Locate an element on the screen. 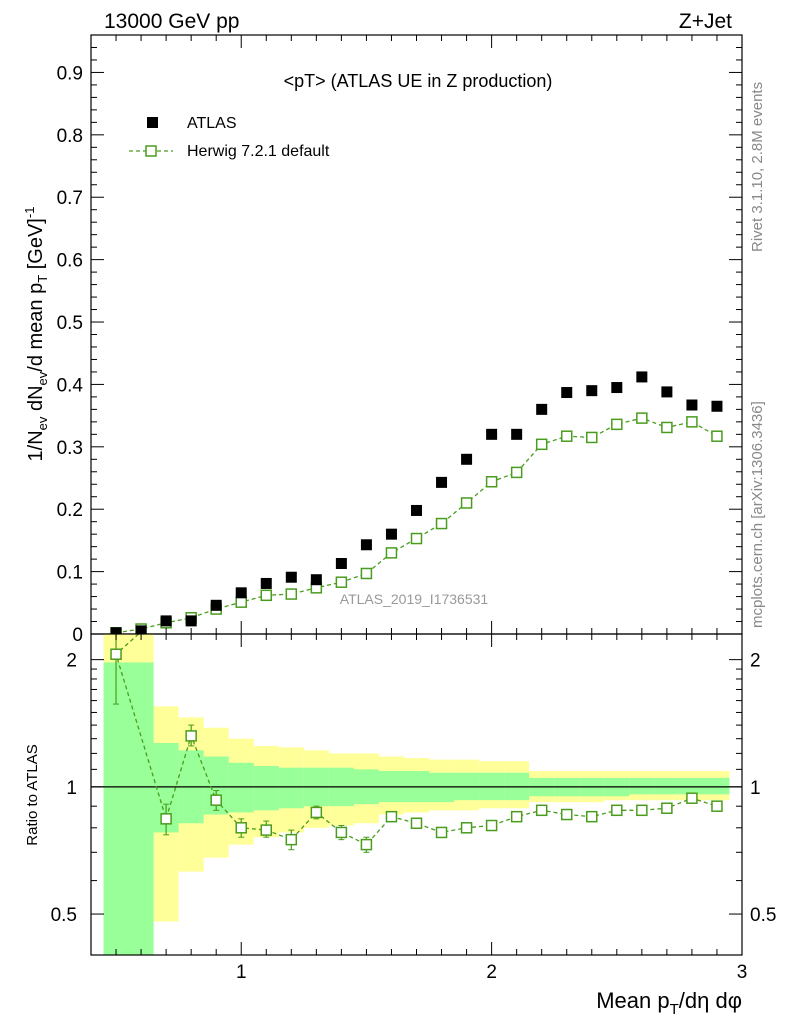  y-tick-label: 0.5 is located at coordinates (70, 323).